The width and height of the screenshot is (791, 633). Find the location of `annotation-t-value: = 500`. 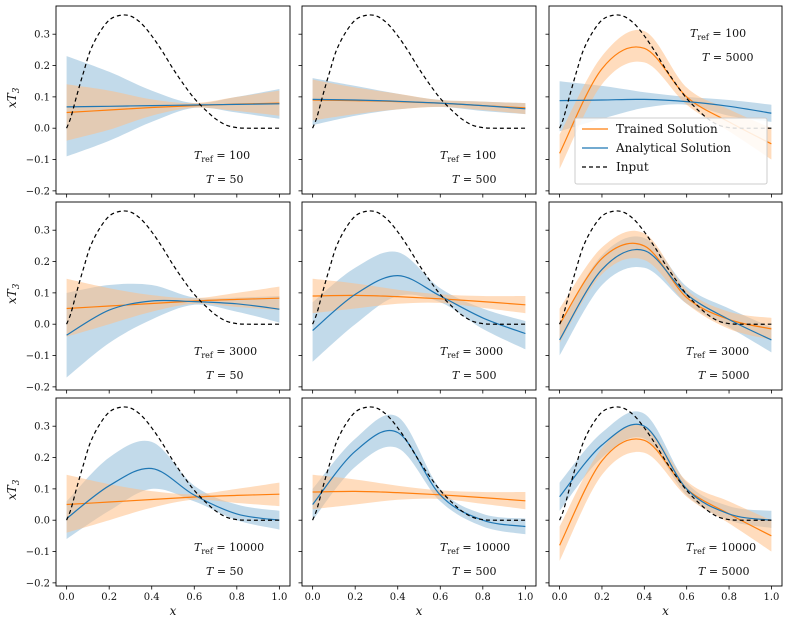

annotation-t-value: = 500 is located at coordinates (477, 571).